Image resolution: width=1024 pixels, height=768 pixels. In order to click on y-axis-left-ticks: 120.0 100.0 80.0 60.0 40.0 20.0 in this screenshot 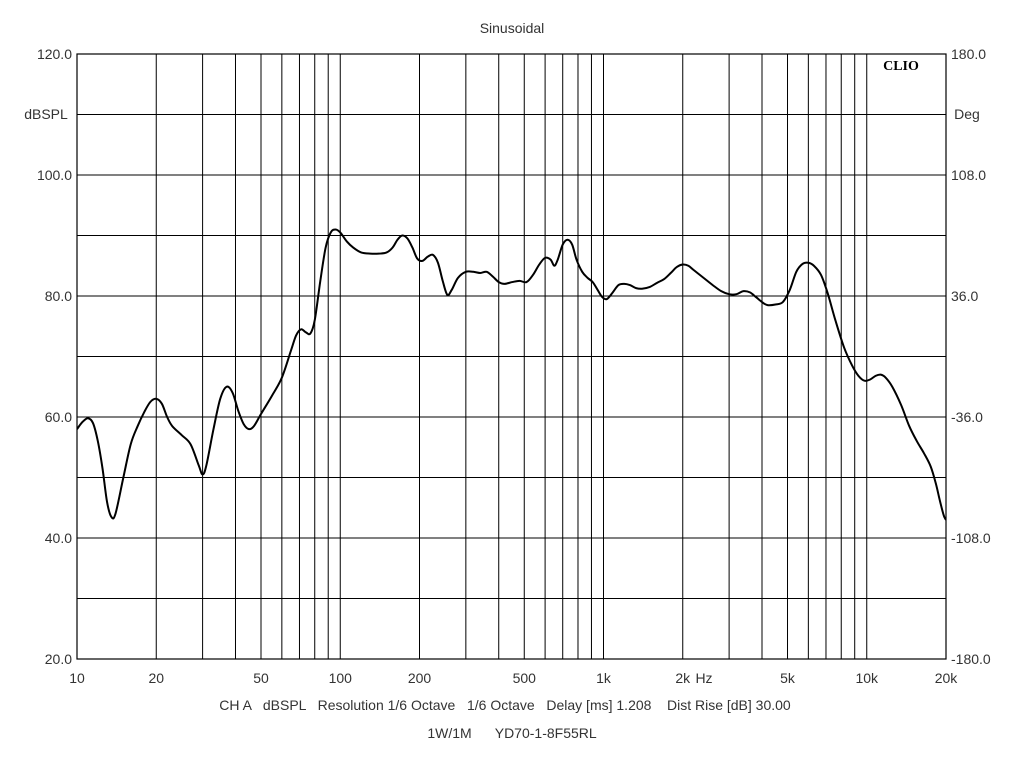, I will do `click(54, 356)`.